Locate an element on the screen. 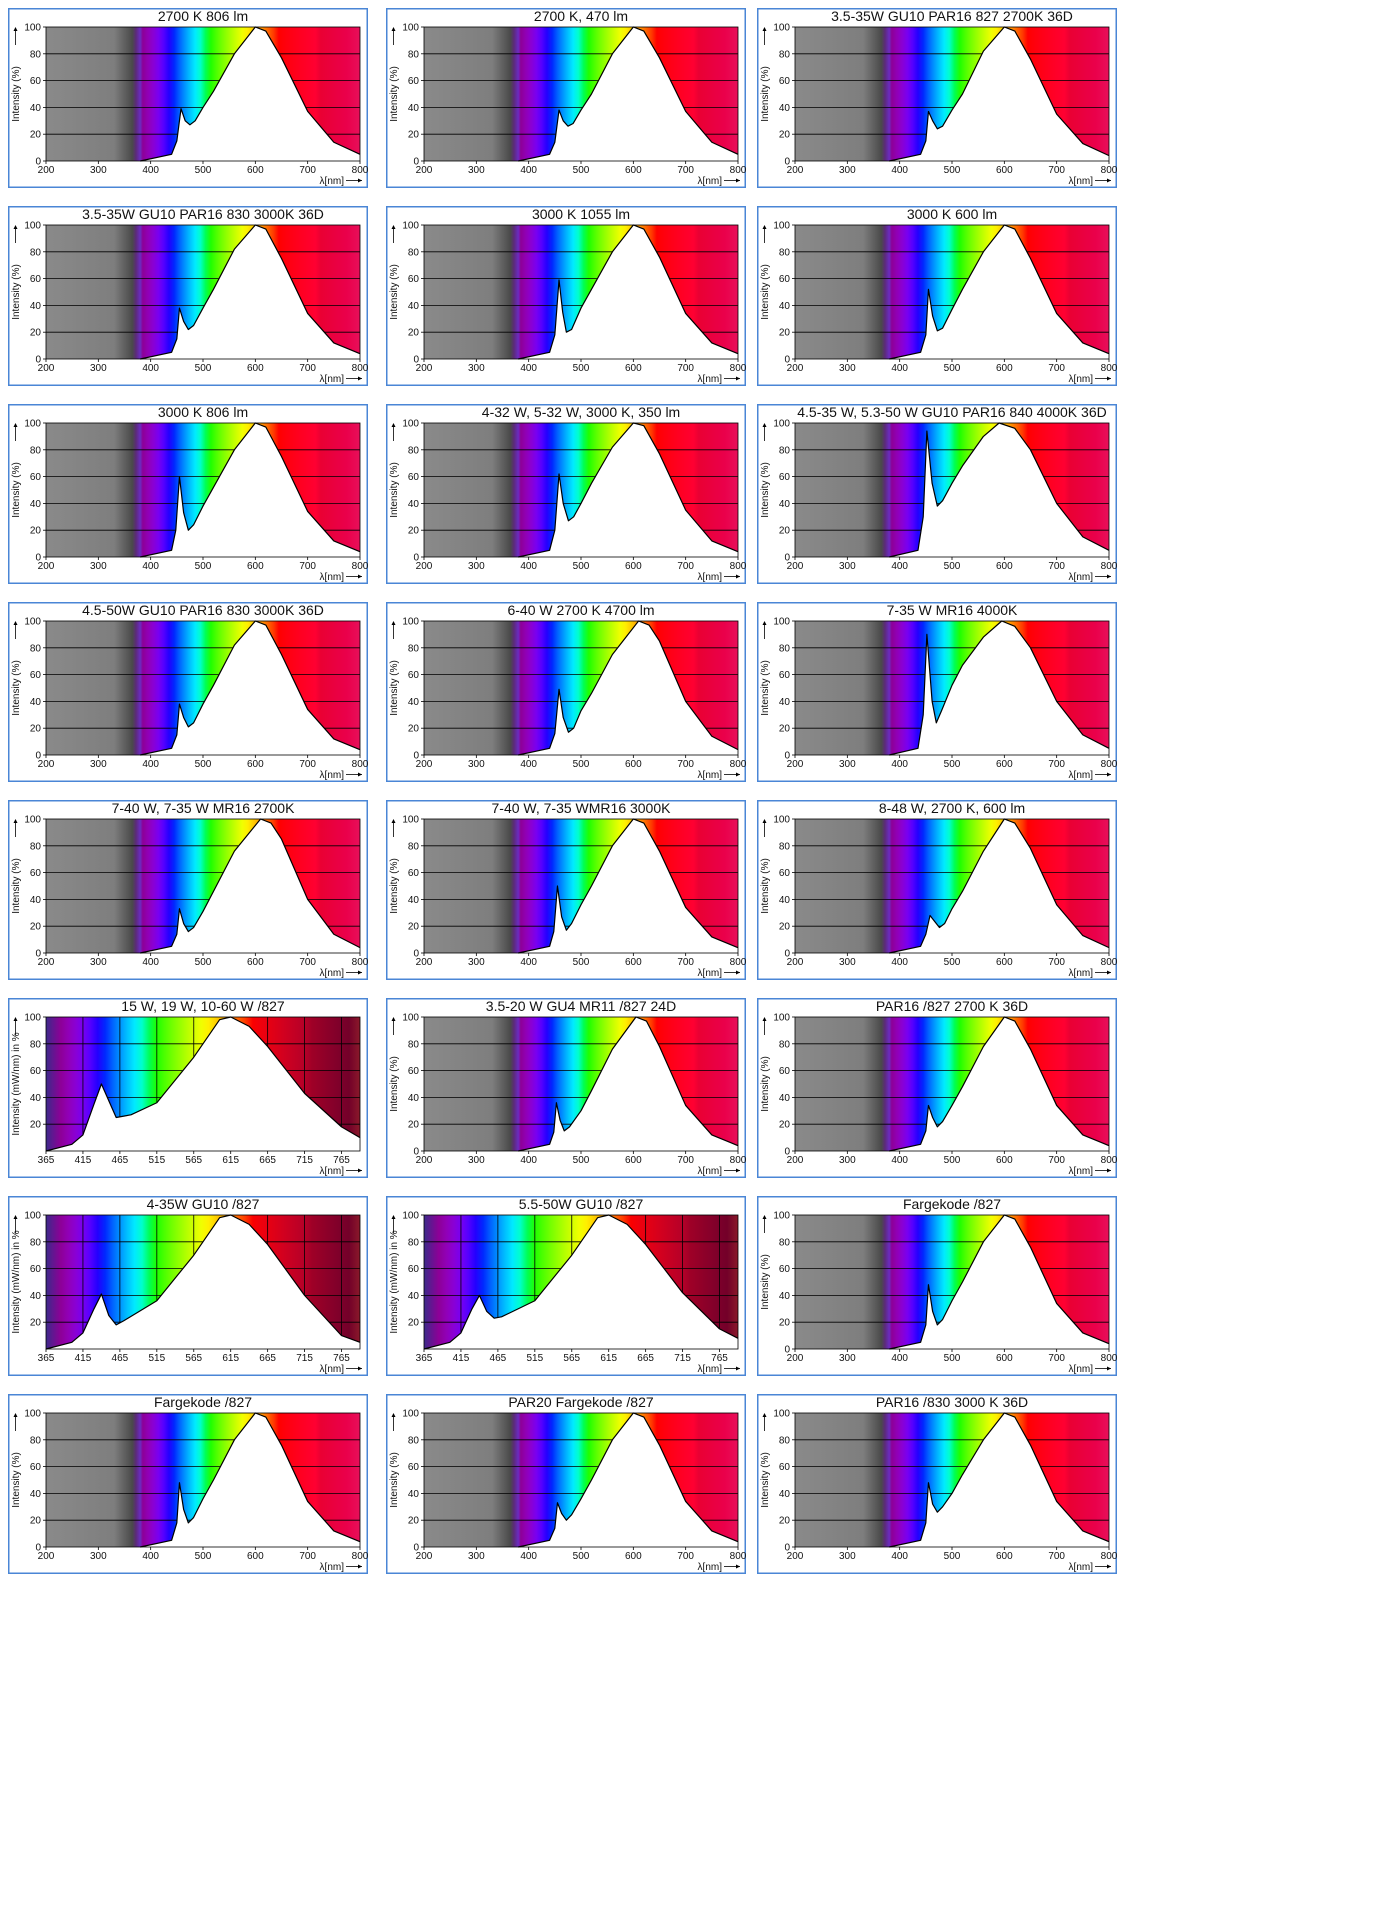  x-tick-label: 515 is located at coordinates (156, 1358).